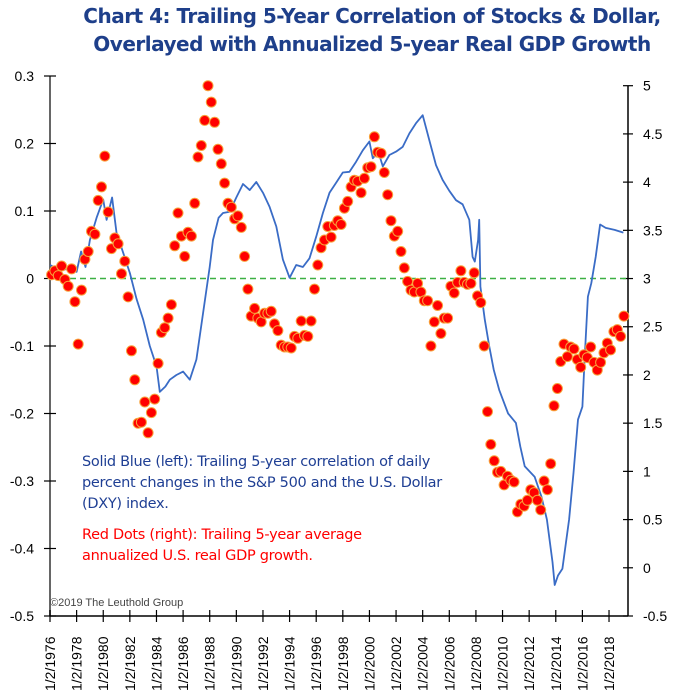 This screenshot has height=695, width=680. I want to click on right-tick-label: 0, so click(647, 568).